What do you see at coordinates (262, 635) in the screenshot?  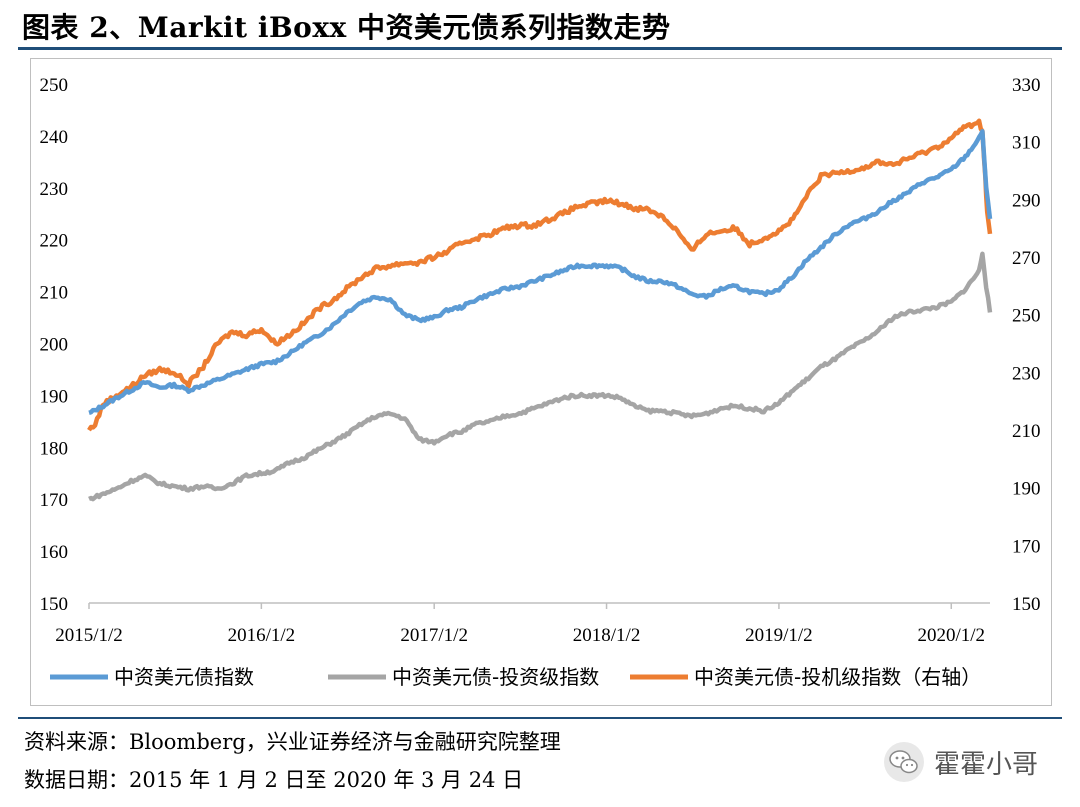 I see `x-tick-label: 2016/1/2` at bounding box center [262, 635].